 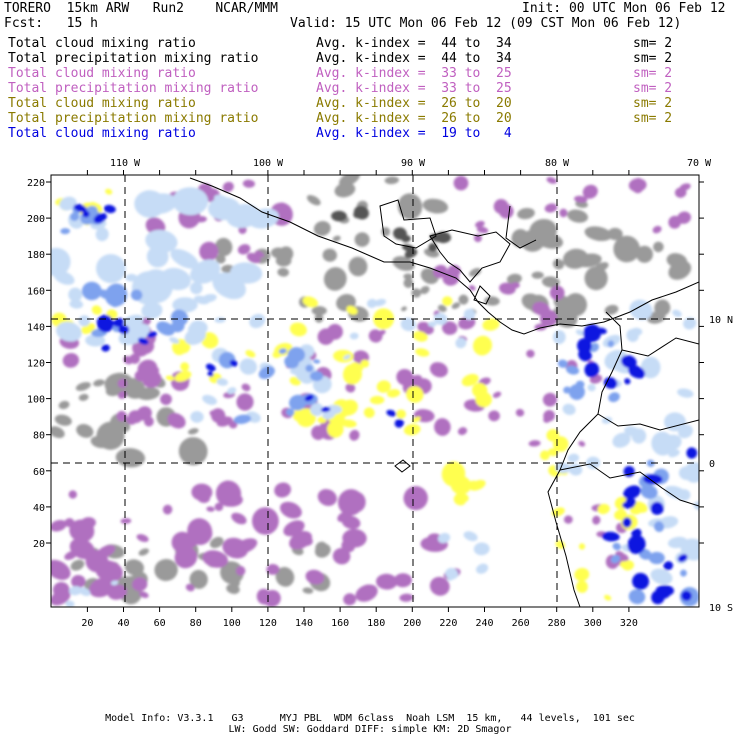 What do you see at coordinates (557, 623) in the screenshot?
I see `x-tick-label: 280` at bounding box center [557, 623].